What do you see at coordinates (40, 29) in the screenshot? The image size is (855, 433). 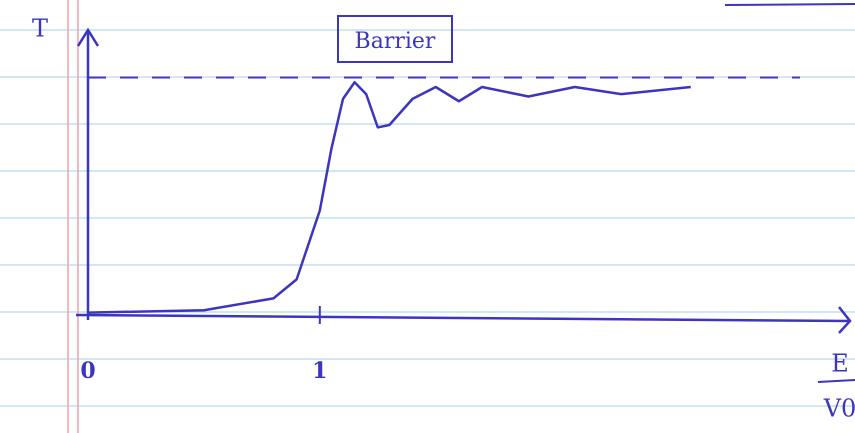 I see `y-axis-label: T` at bounding box center [40, 29].